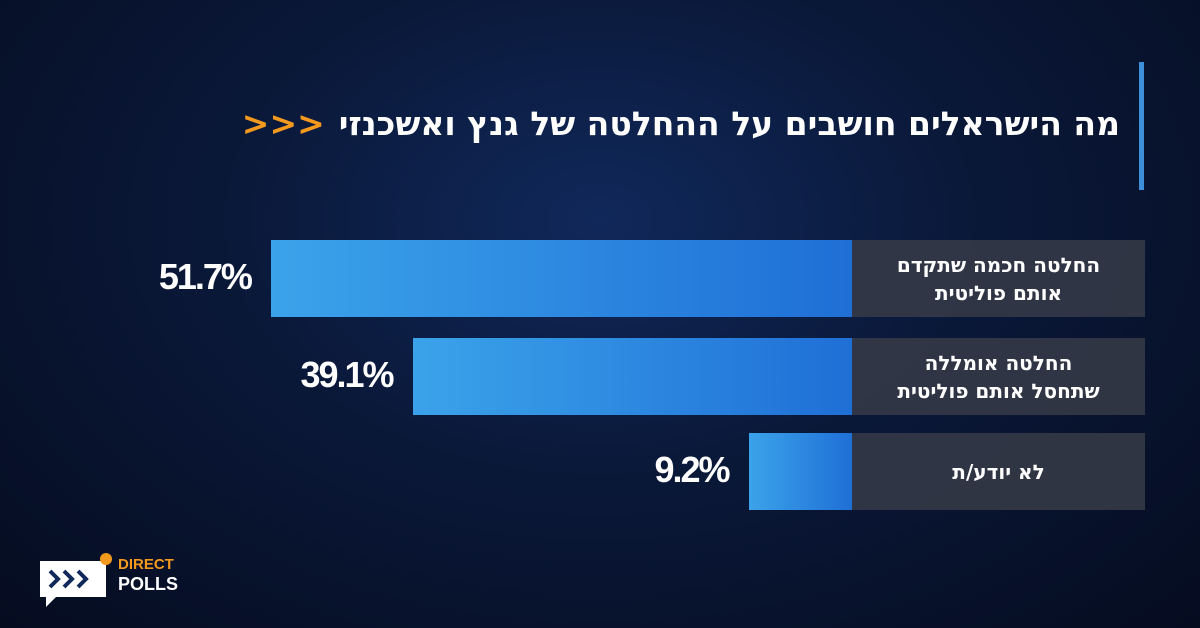 The image size is (1200, 628). What do you see at coordinates (146, 564) in the screenshot?
I see `logo-line1: DIRECT` at bounding box center [146, 564].